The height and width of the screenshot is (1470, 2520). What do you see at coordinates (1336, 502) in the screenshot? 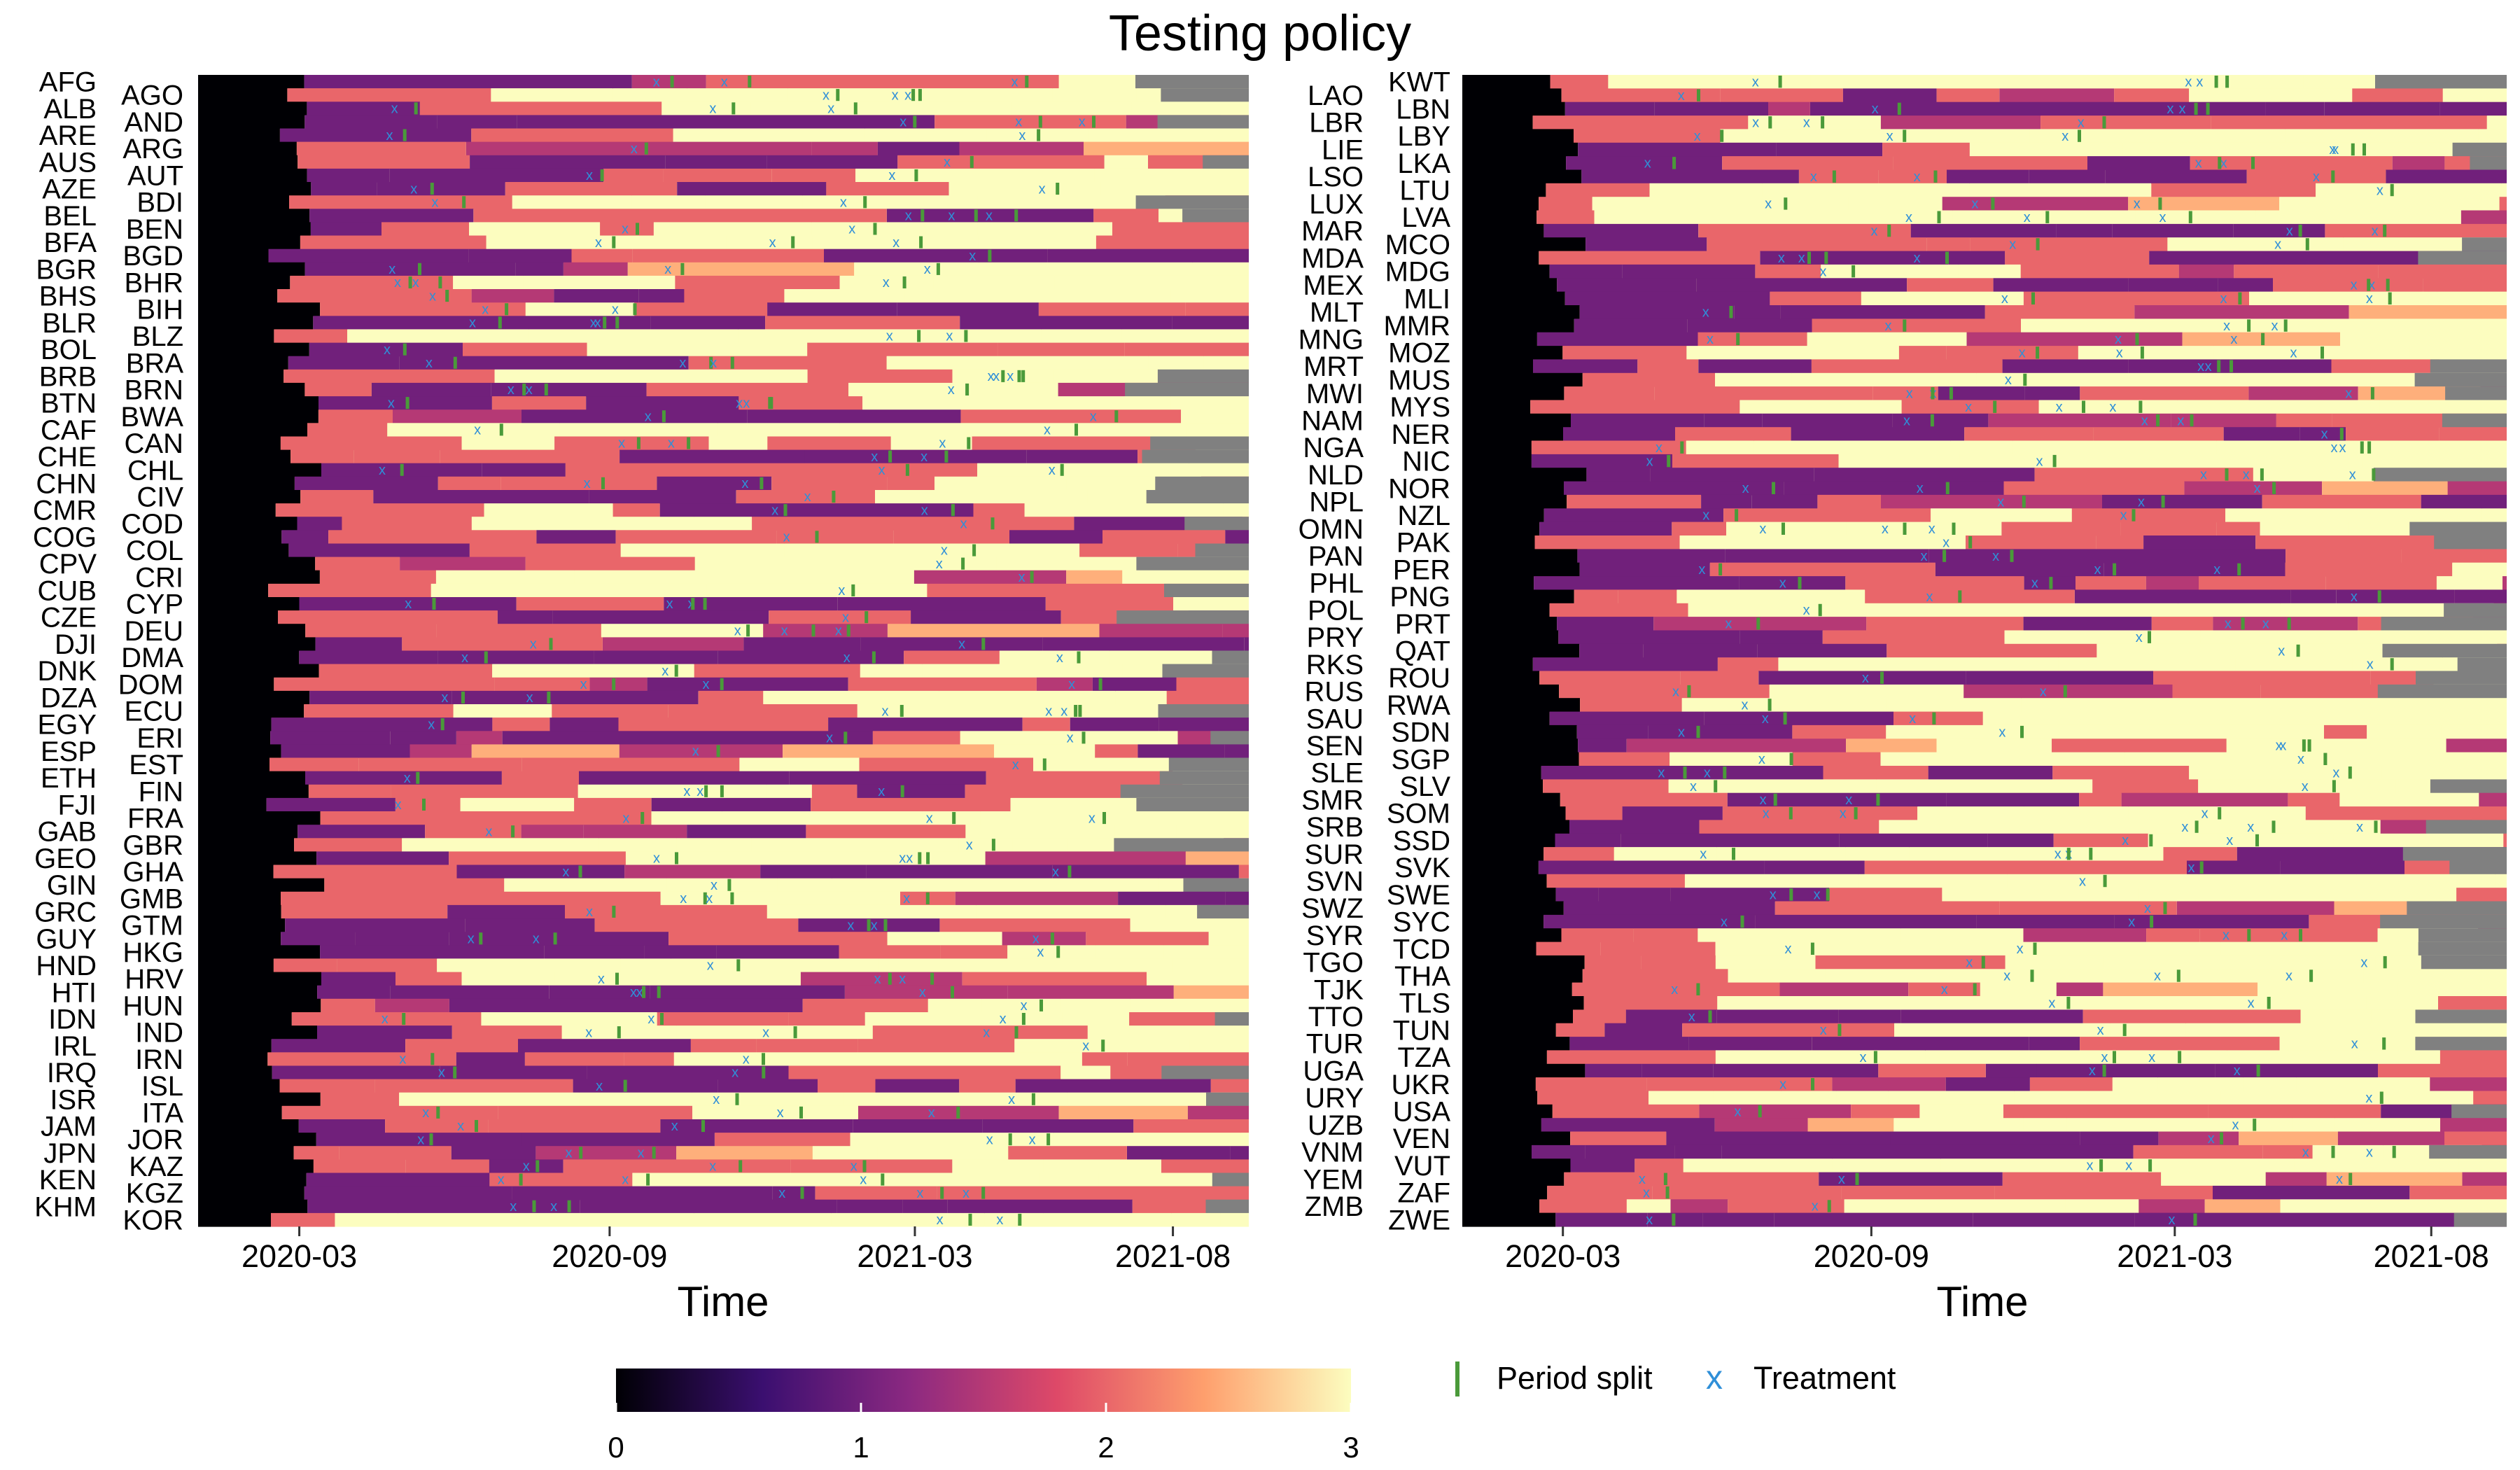
I see `row-label: NPL` at bounding box center [1336, 502].